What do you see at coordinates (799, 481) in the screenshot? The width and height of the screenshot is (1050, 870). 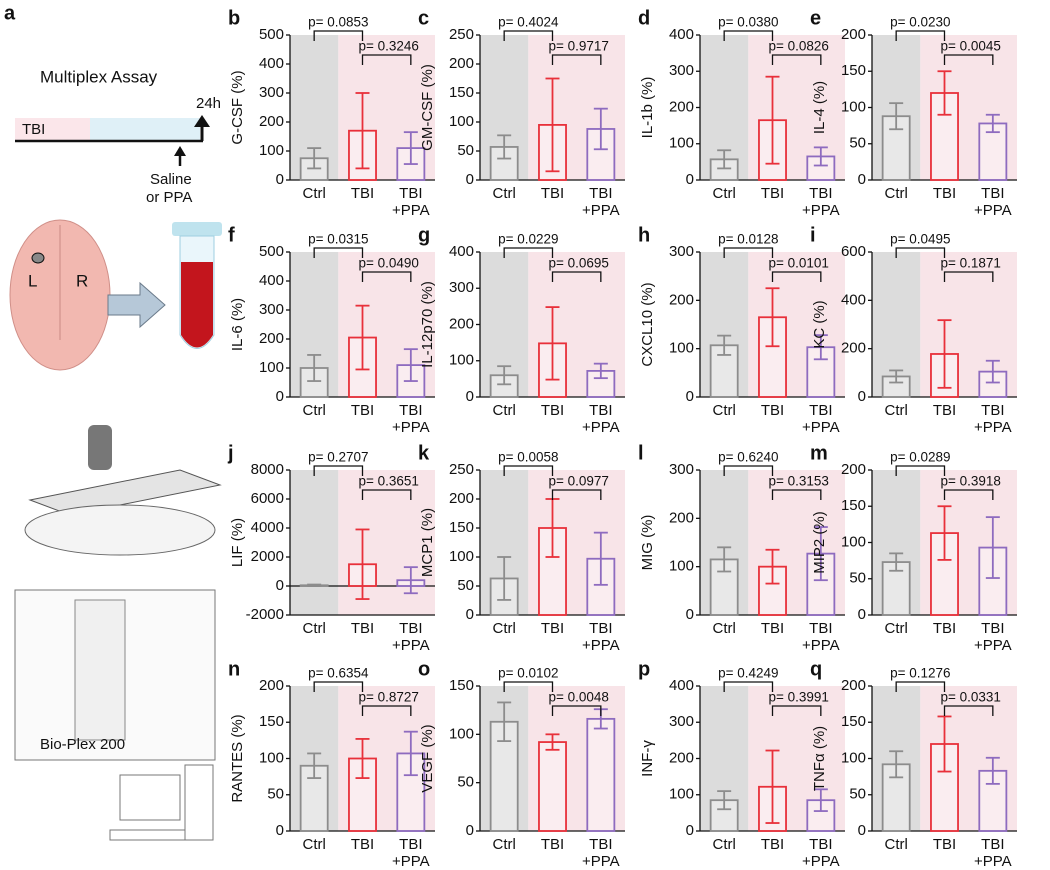 I see `p-value: p= 0.3153` at bounding box center [799, 481].